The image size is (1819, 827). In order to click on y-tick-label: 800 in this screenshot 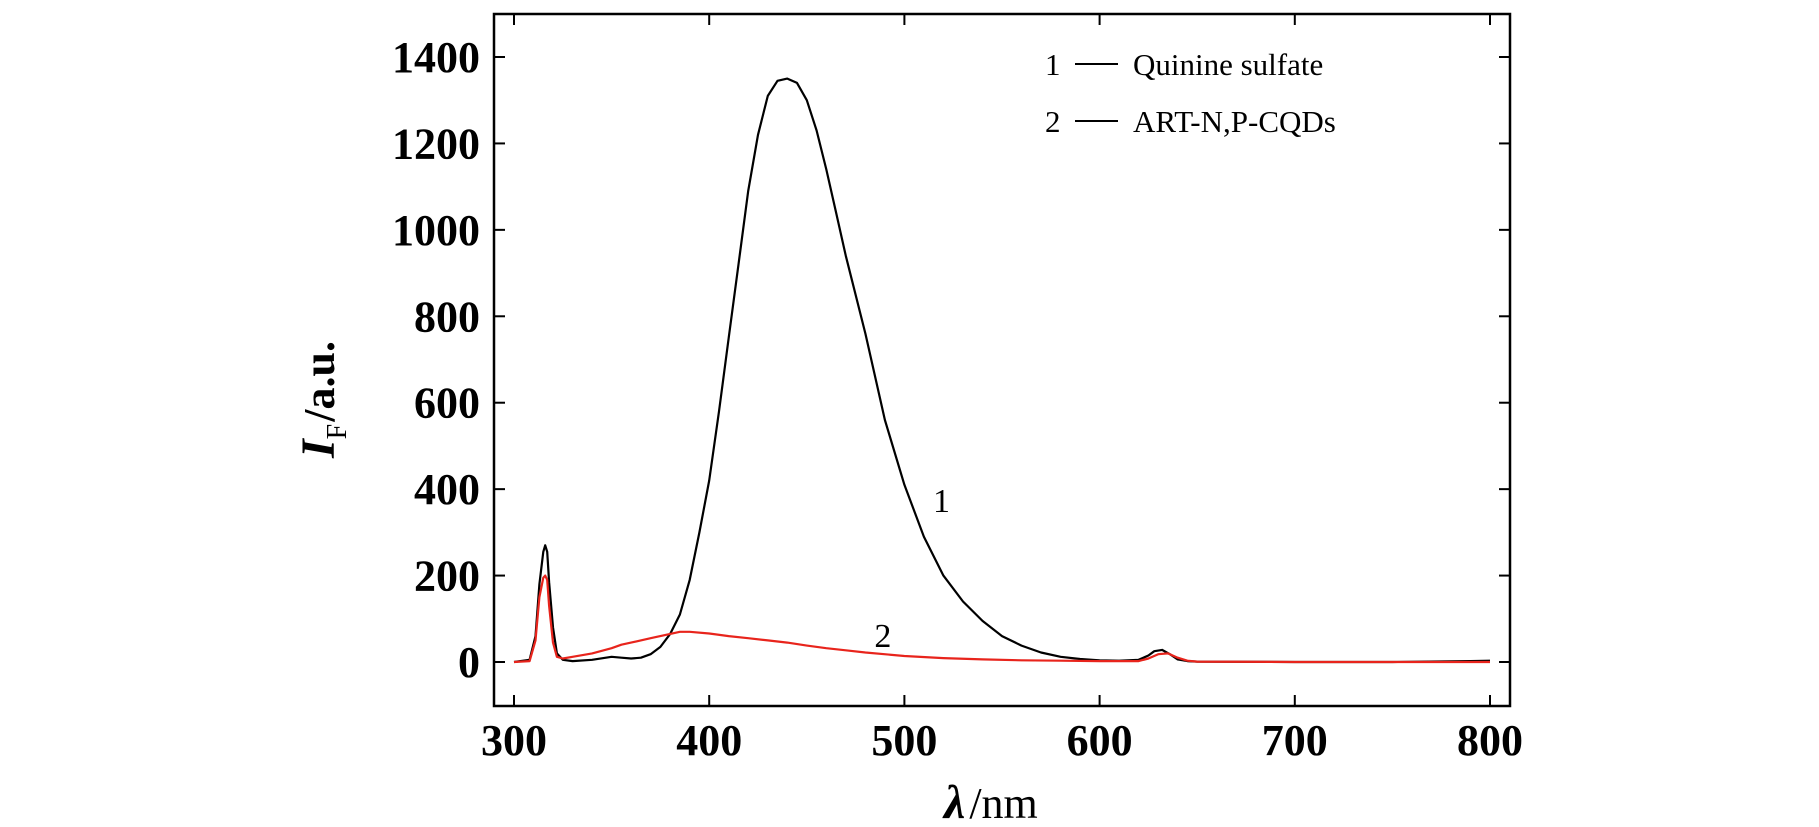, I will do `click(447, 316)`.